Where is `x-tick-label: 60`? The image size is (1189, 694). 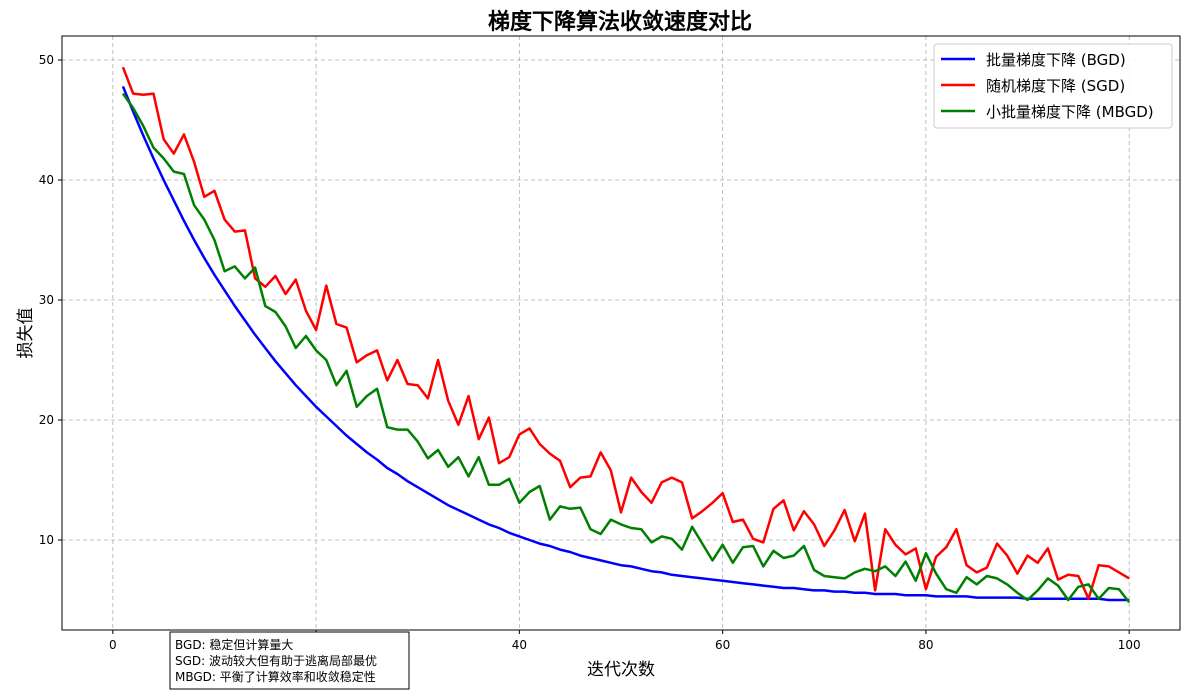
x-tick-label: 60 is located at coordinates (722, 645).